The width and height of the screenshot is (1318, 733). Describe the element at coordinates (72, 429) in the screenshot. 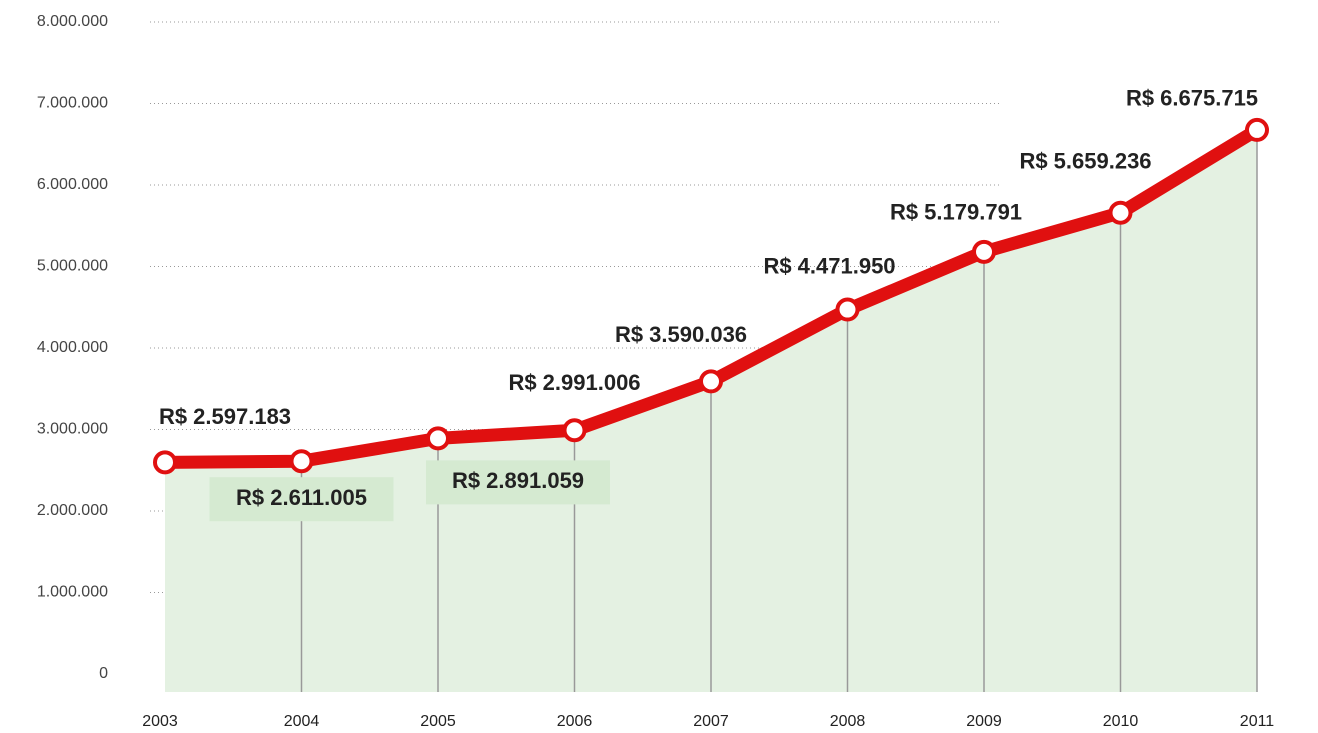

I see `y-tick-label: 3.000.000` at that location.